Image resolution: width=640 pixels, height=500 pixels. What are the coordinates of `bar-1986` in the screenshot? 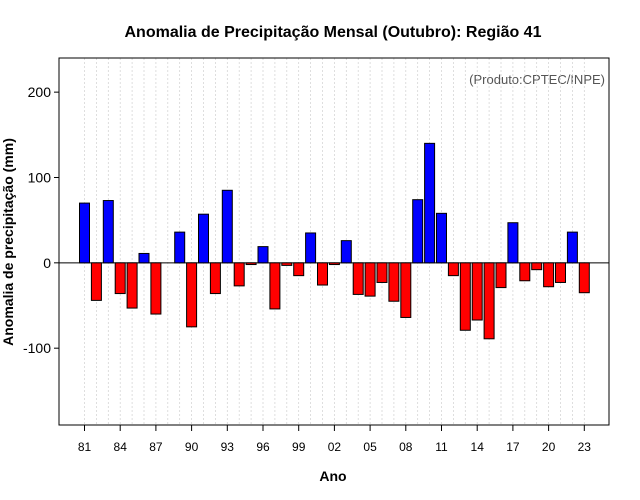 It's located at (144, 258).